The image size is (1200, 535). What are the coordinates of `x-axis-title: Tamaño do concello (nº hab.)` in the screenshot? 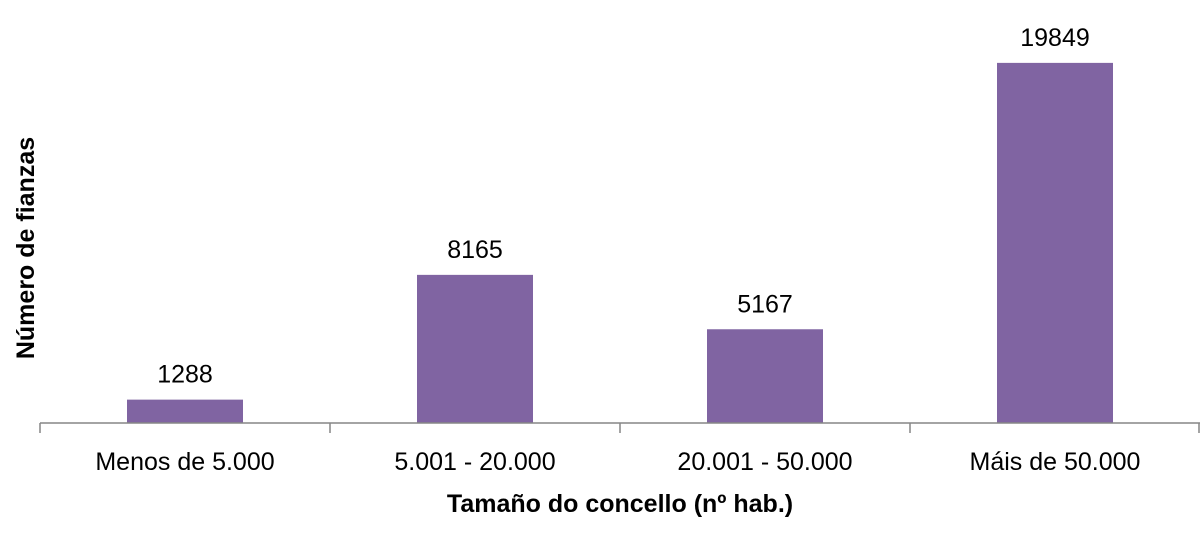 It's located at (620, 504).